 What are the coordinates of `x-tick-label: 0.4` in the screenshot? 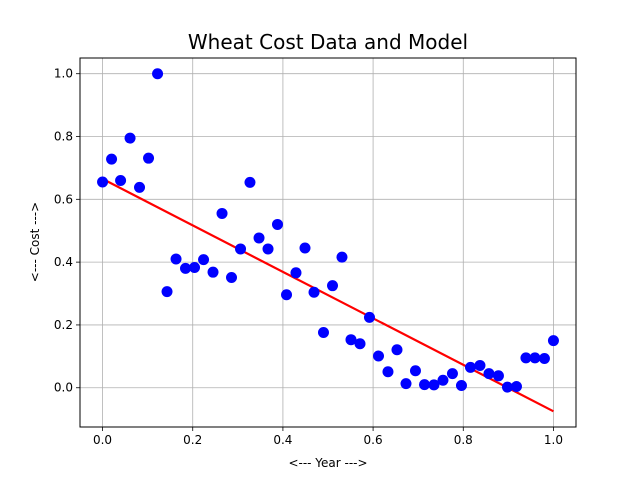 It's located at (282, 440).